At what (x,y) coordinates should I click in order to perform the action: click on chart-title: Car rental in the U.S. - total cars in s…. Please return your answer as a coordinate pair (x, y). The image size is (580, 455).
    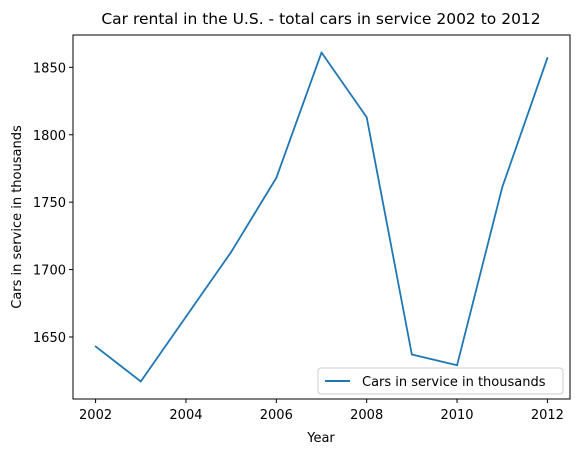
    Looking at the image, I should click on (320, 19).